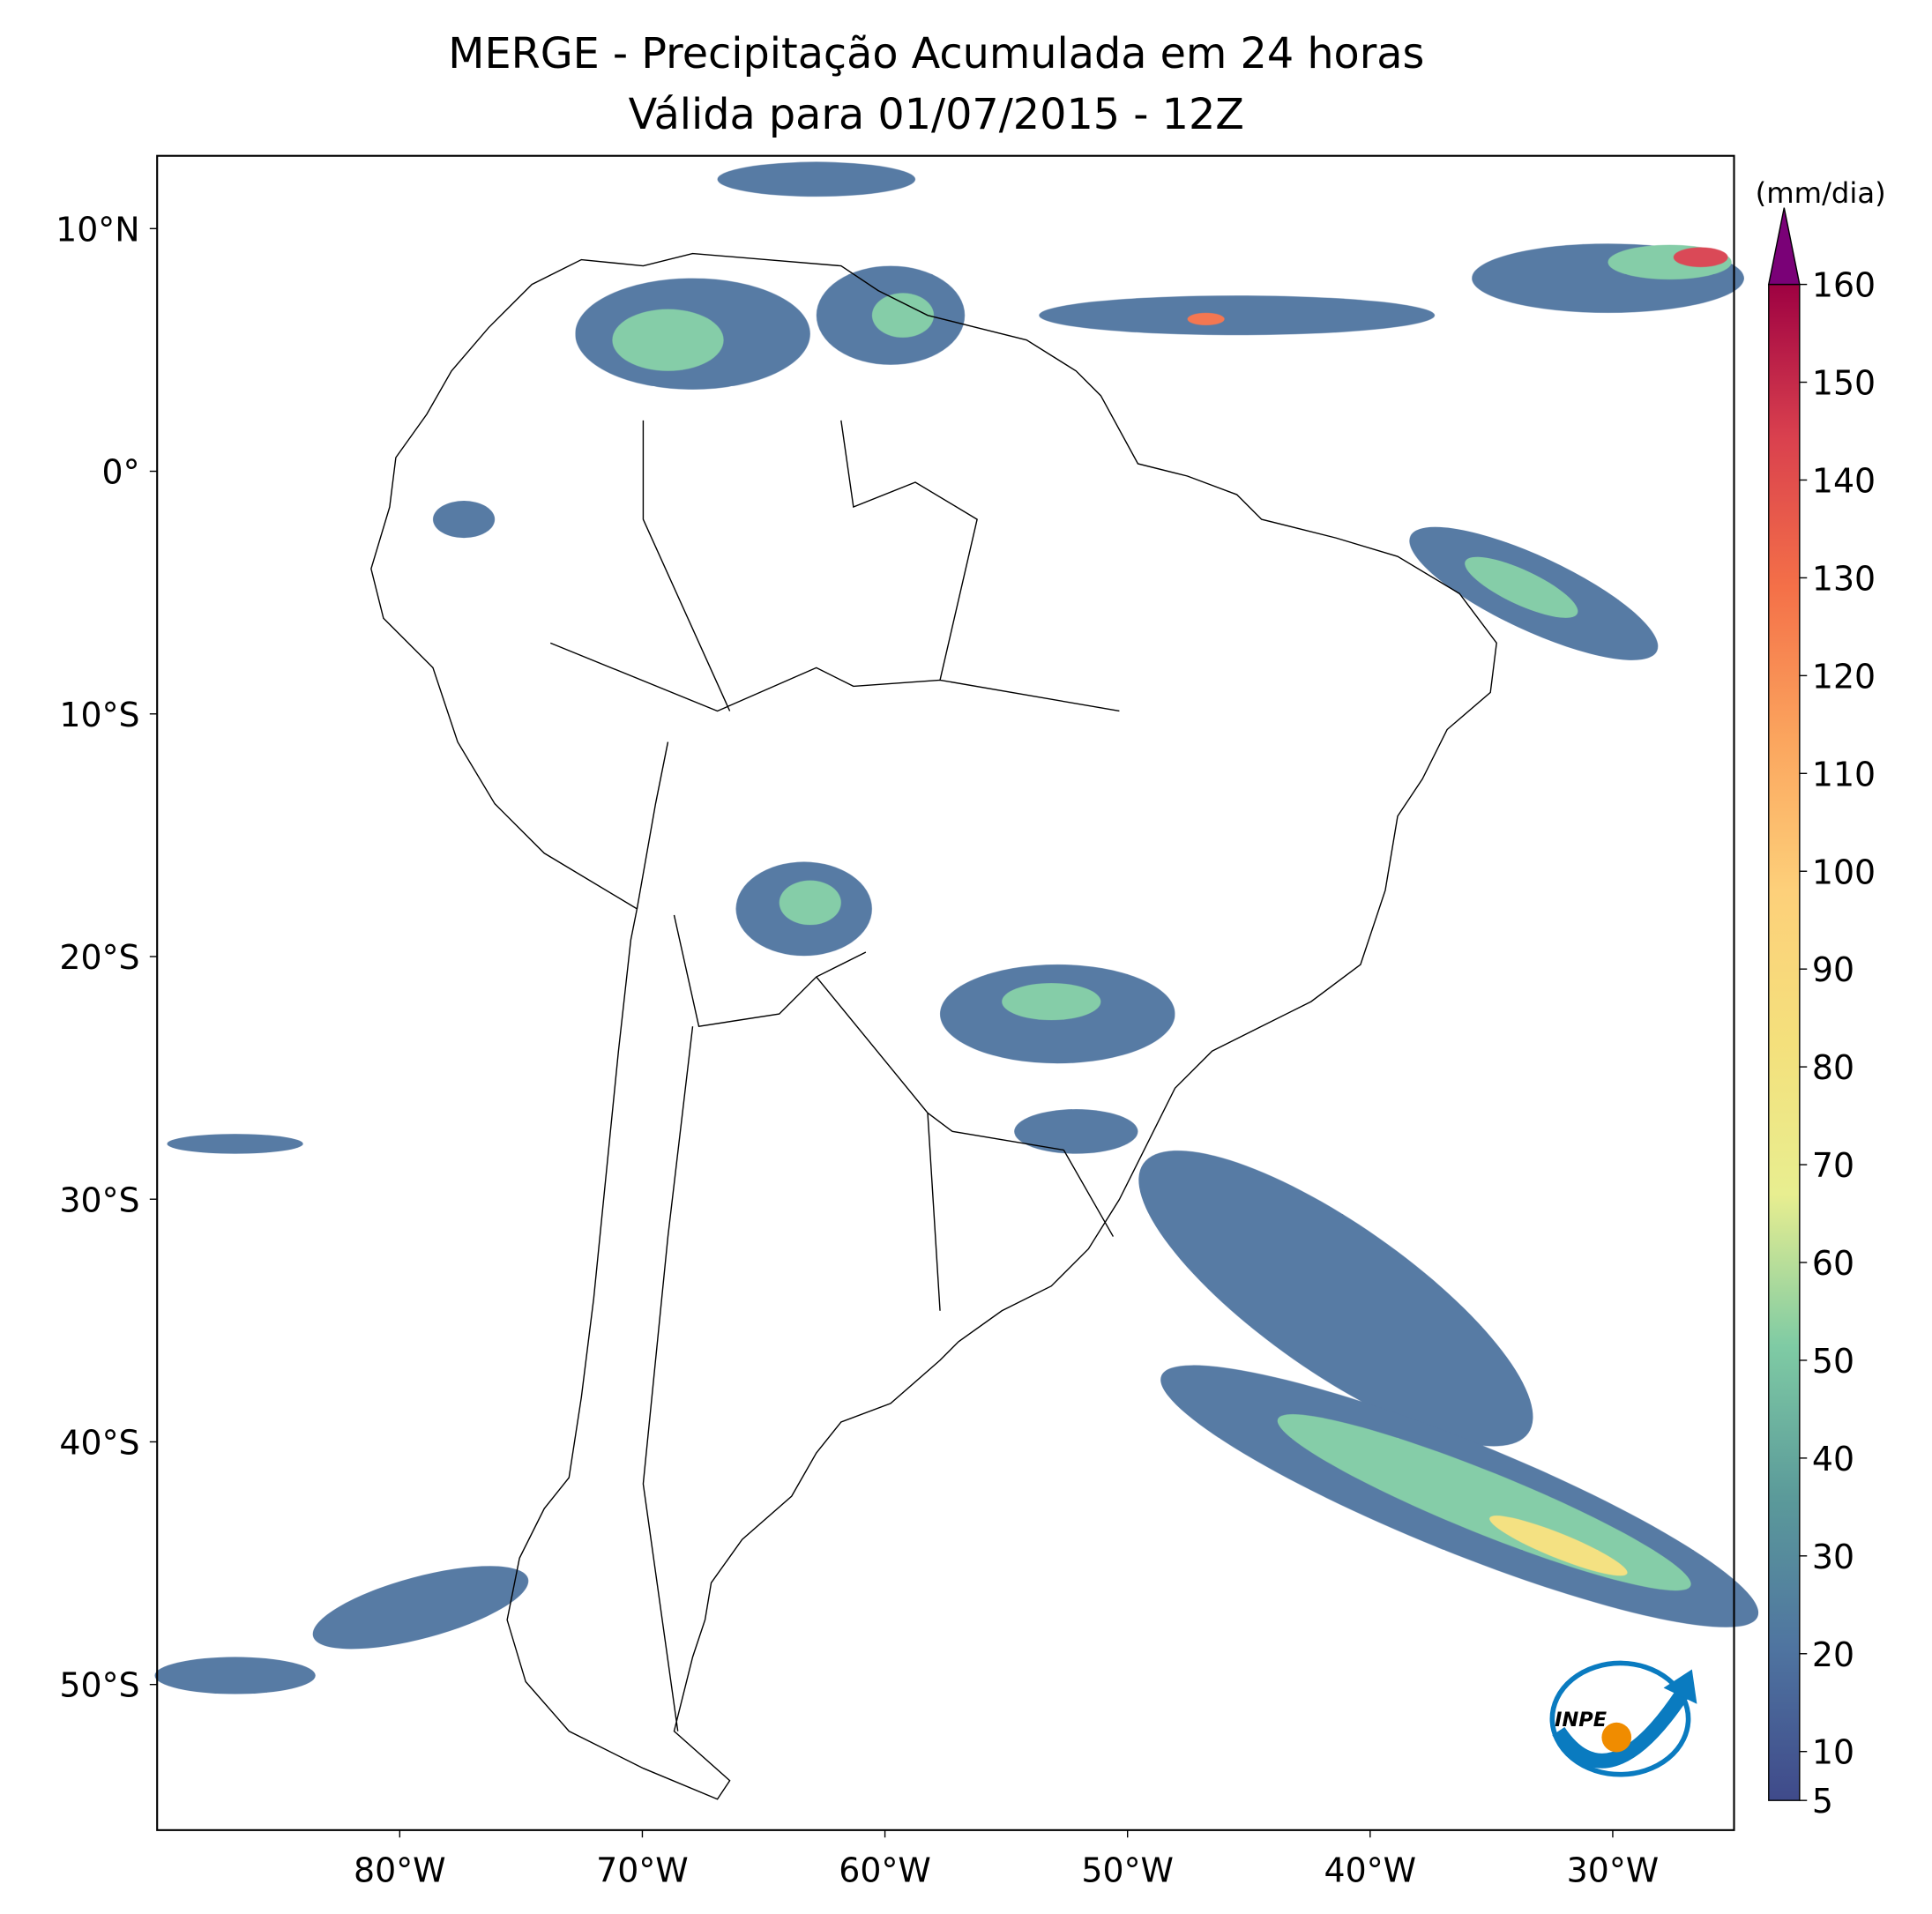 This screenshot has height=1914, width=1932. Describe the element at coordinates (1822, 1801) in the screenshot. I see `colorbar-tick-label: 5` at that location.